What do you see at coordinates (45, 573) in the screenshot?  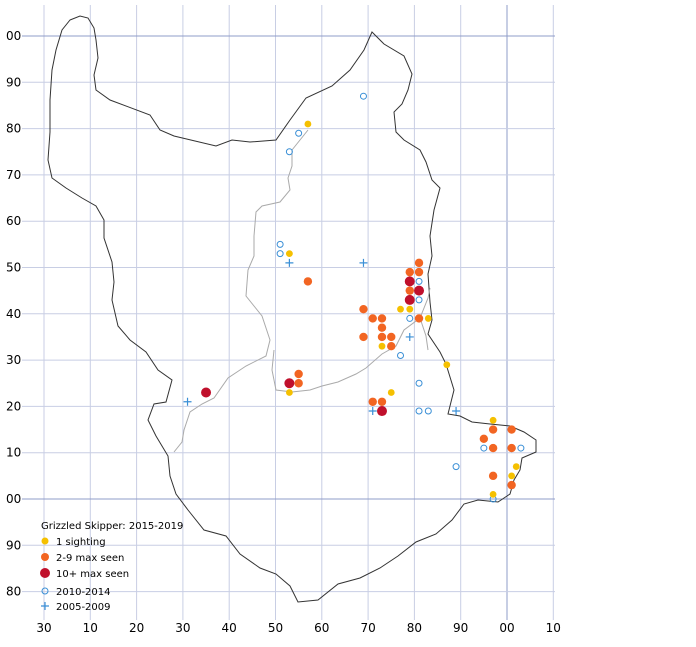 I see `legend-red-dot-icon` at bounding box center [45, 573].